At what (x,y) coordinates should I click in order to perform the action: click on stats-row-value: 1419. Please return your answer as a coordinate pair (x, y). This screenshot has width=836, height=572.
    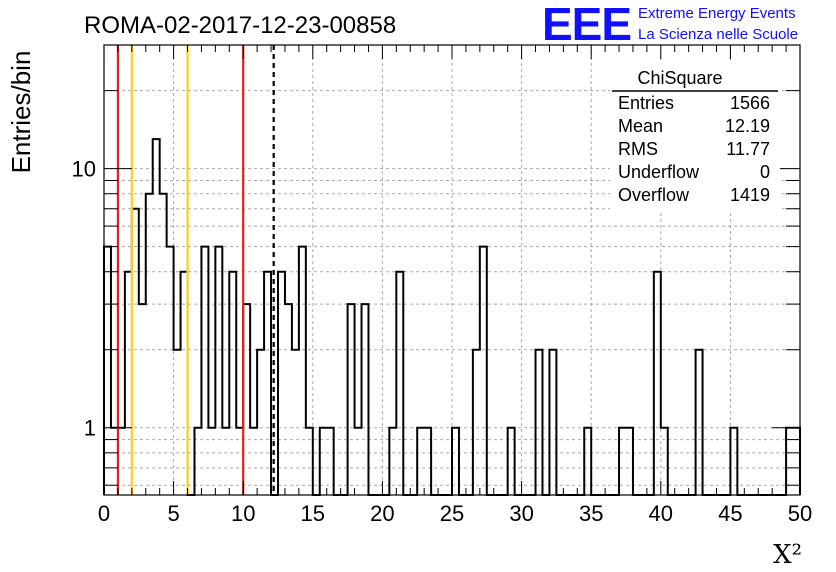
    Looking at the image, I should click on (750, 195).